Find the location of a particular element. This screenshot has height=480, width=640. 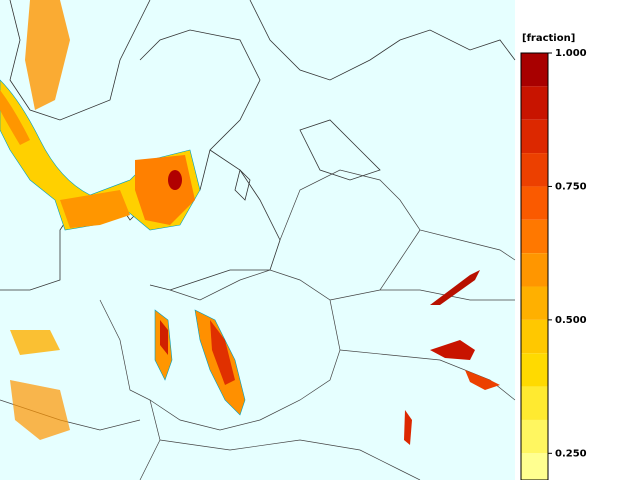

legend-tick-label: 0.250 is located at coordinates (571, 453).